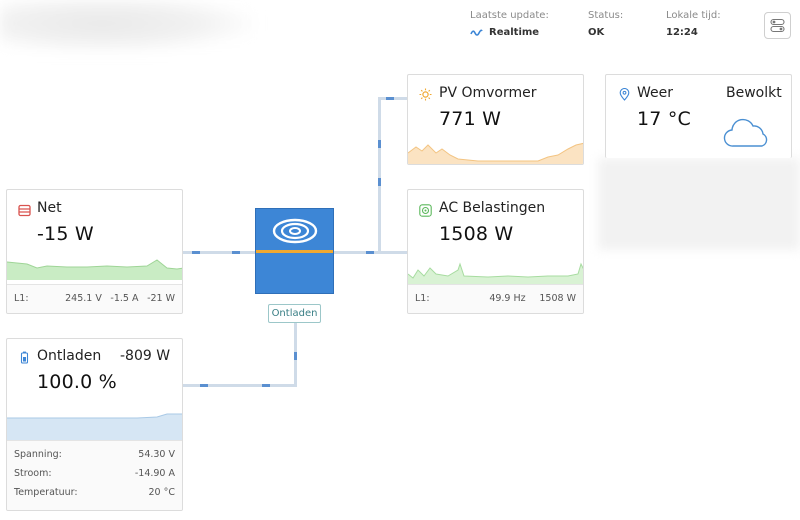 The width and height of the screenshot is (800, 520). I want to click on inverter, so click(294, 251).